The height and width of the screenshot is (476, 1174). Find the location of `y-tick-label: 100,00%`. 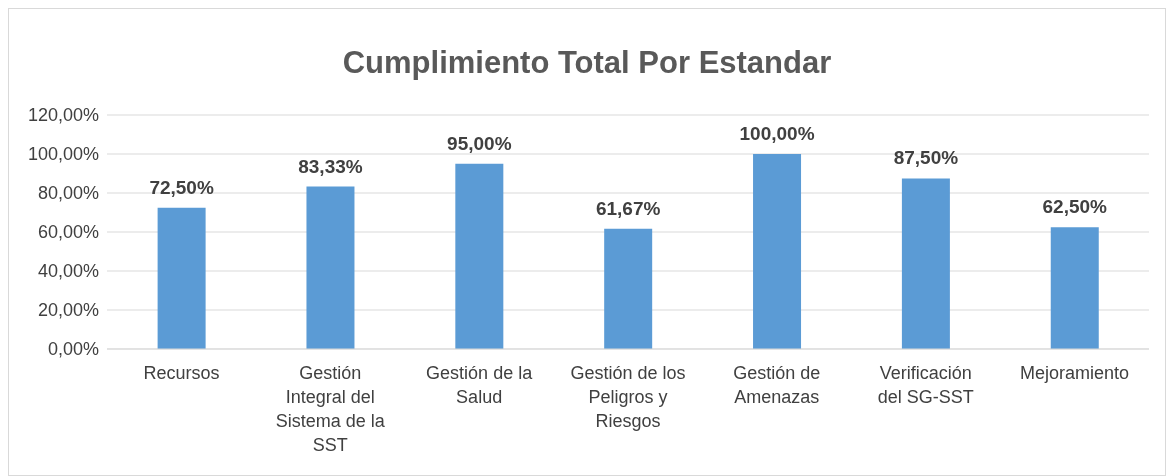

y-tick-label: 100,00% is located at coordinates (63, 154).